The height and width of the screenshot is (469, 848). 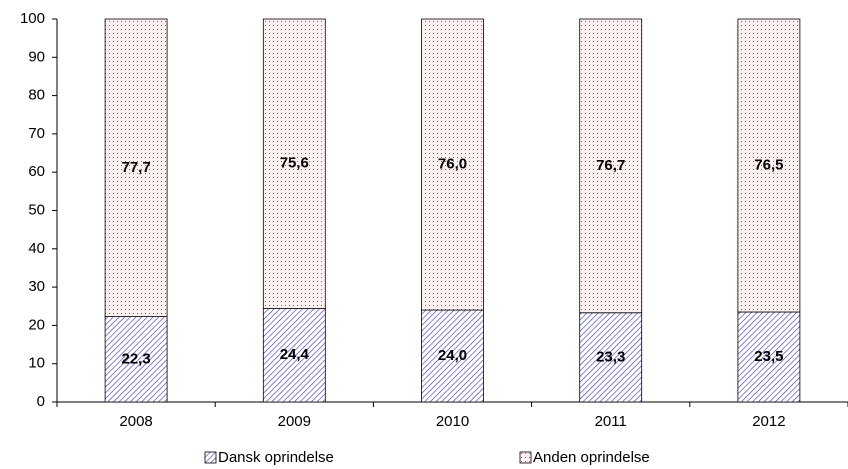 What do you see at coordinates (276, 457) in the screenshot?
I see `legend-label: Dansk oprindelse` at bounding box center [276, 457].